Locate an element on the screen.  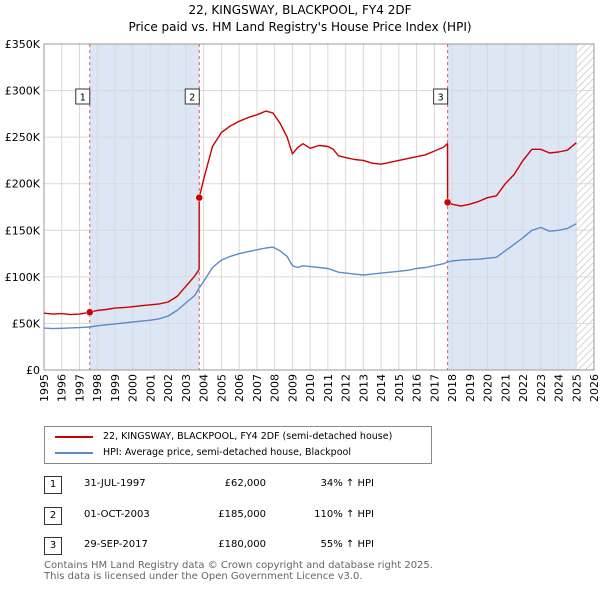
y-tick-label: £300K is located at coordinates (23, 91).